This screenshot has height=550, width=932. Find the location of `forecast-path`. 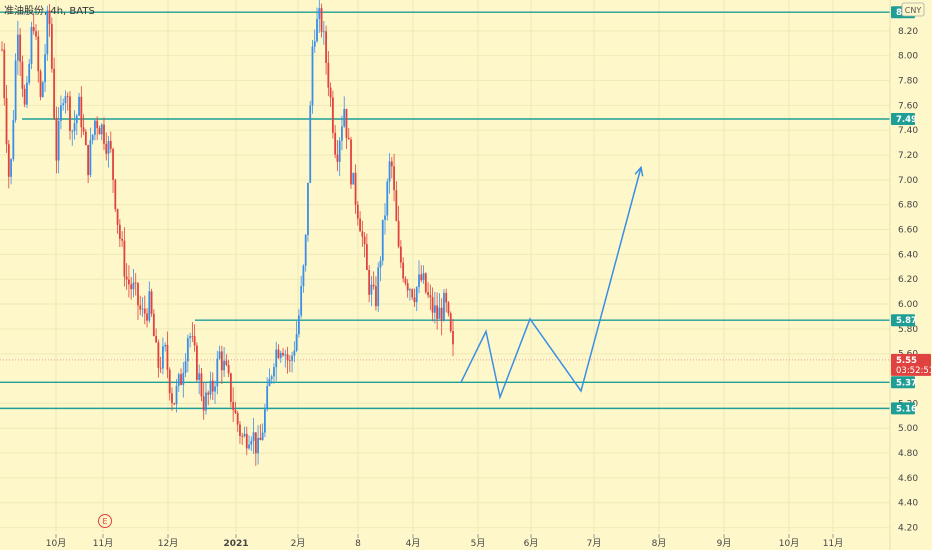

forecast-path is located at coordinates (552, 282).